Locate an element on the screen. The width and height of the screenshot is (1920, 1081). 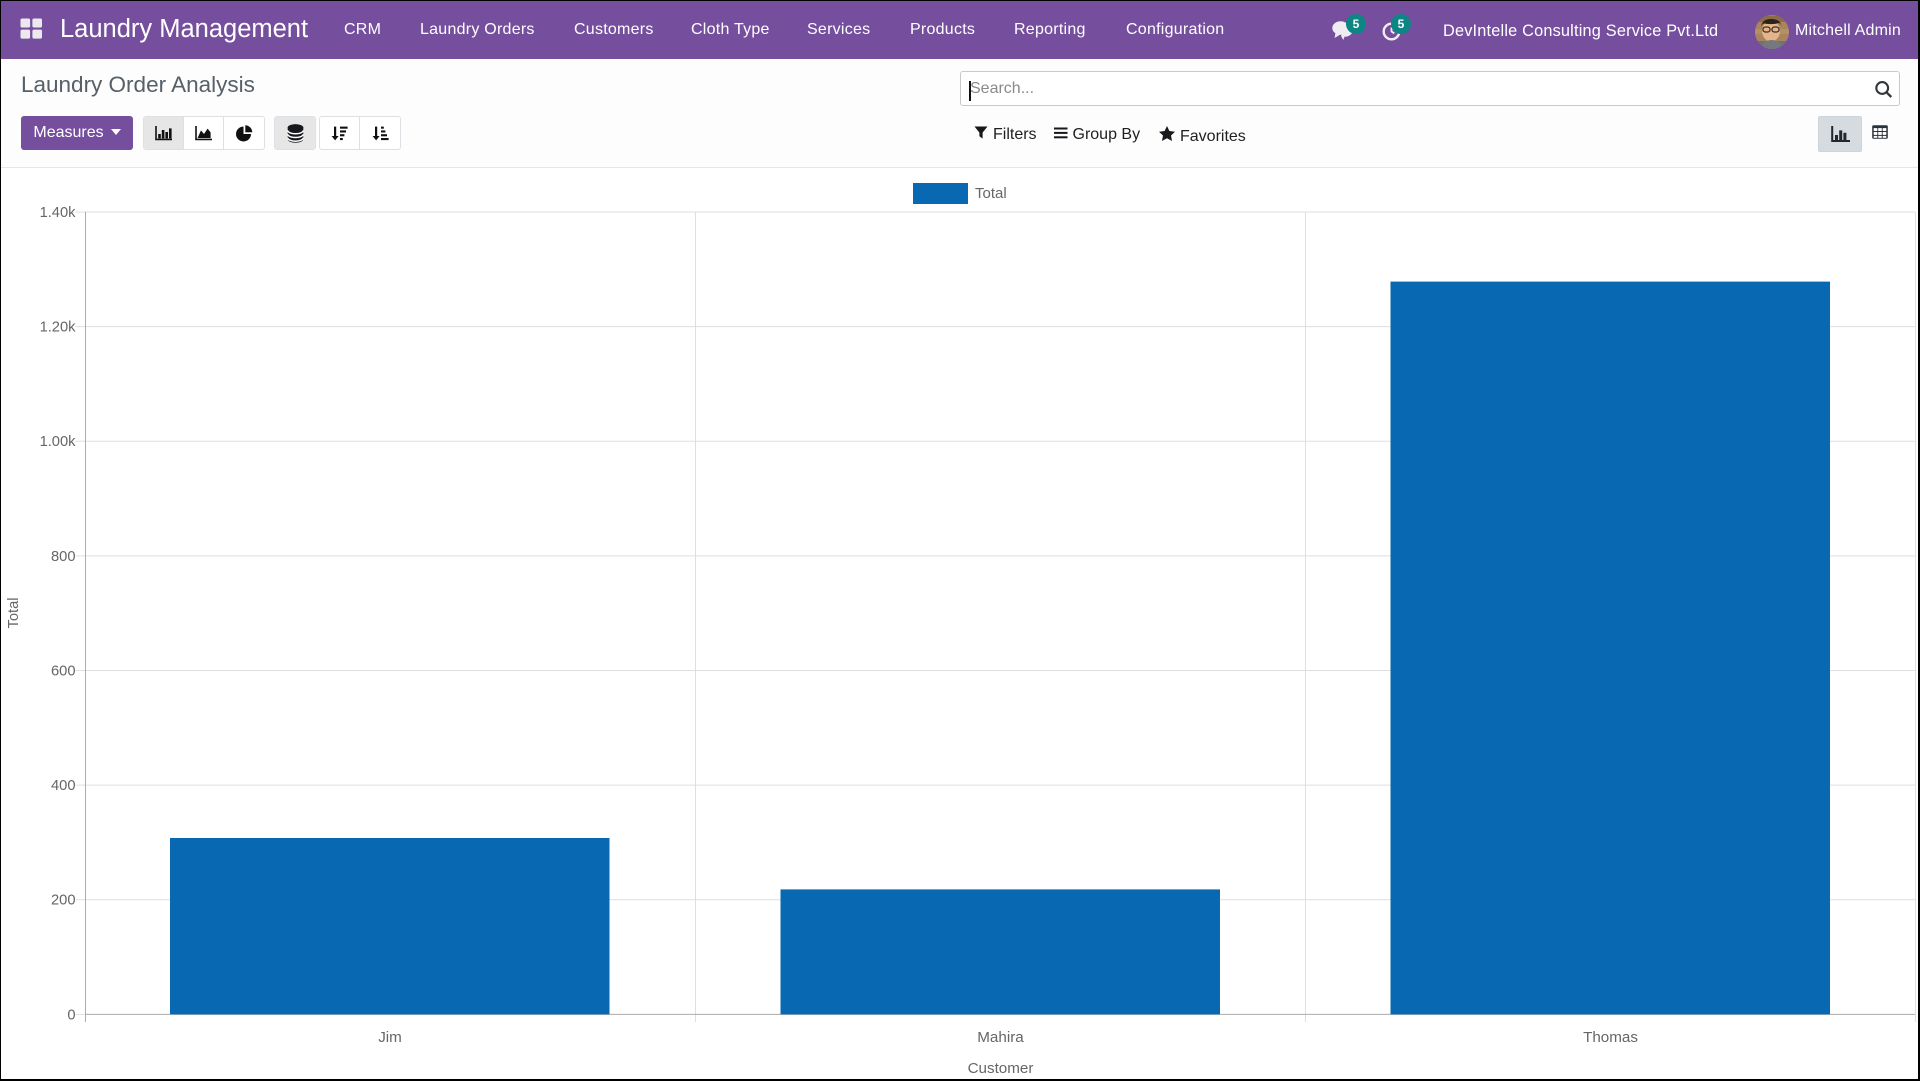
svg-text: 400 is located at coordinates (63, 786).